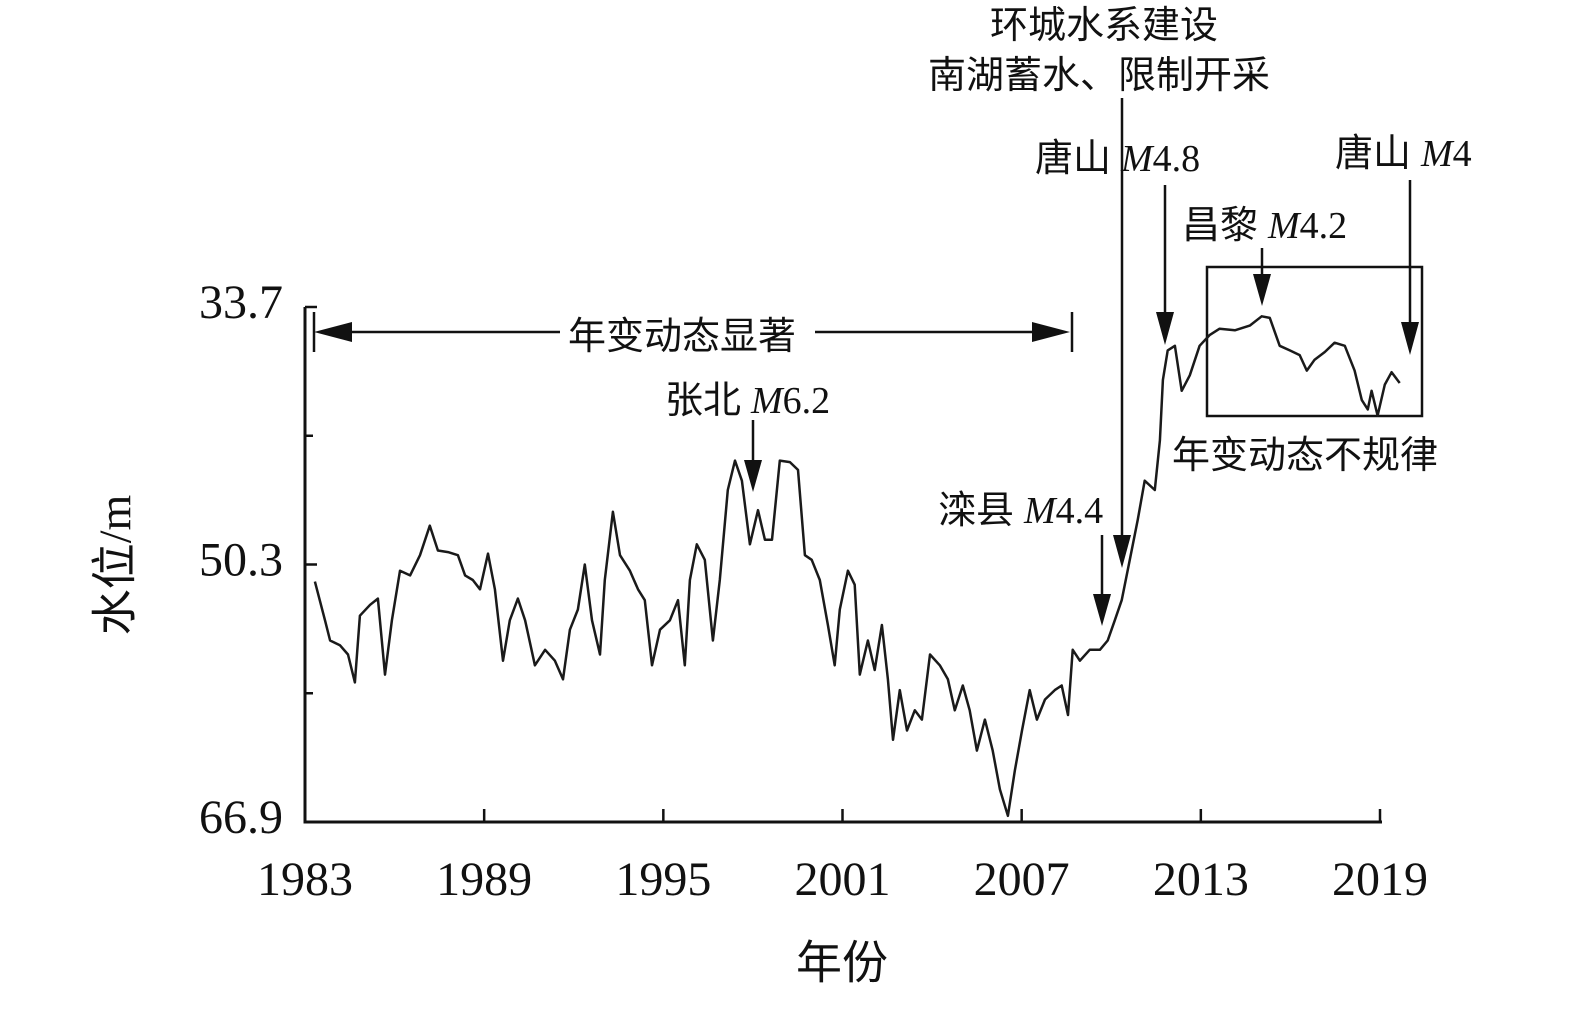 The height and width of the screenshot is (1014, 1575). Describe the element at coordinates (1201, 879) in the screenshot. I see `x-tick-label: 2013` at that location.